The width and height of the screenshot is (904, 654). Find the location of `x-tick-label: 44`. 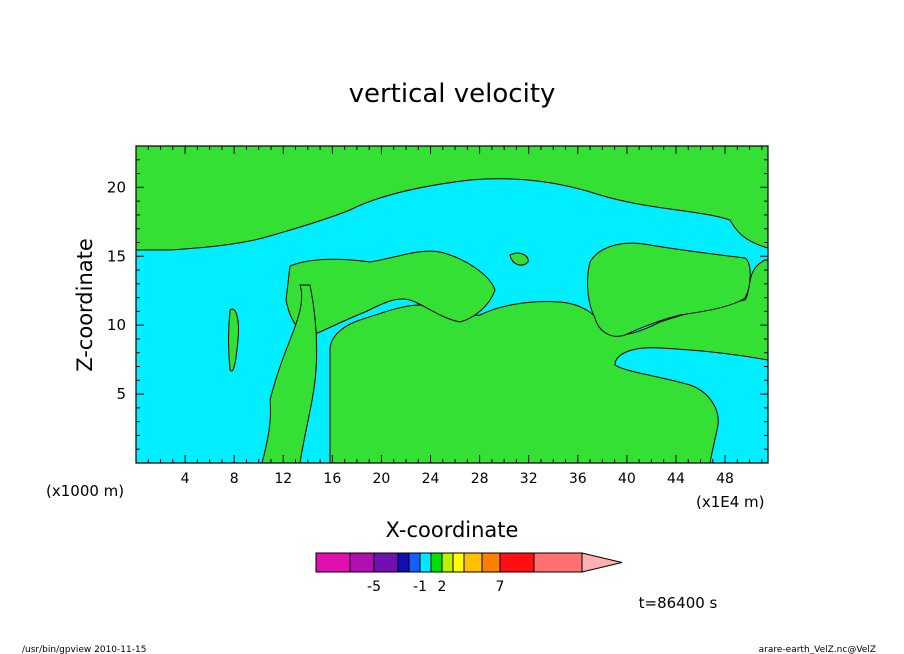

x-tick-label: 44 is located at coordinates (676, 479).